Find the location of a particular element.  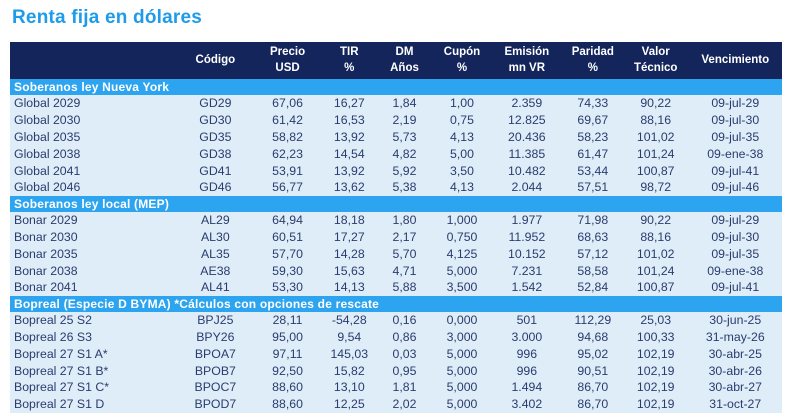

cell-precio: 64,94 is located at coordinates (287, 220).